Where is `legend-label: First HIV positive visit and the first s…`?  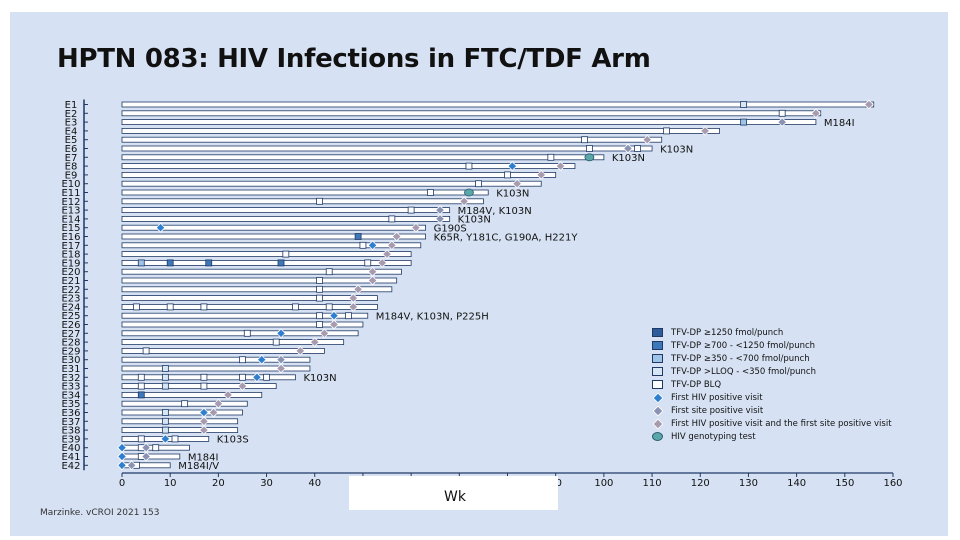 legend-label: First HIV positive visit and the first s… is located at coordinates (781, 423).